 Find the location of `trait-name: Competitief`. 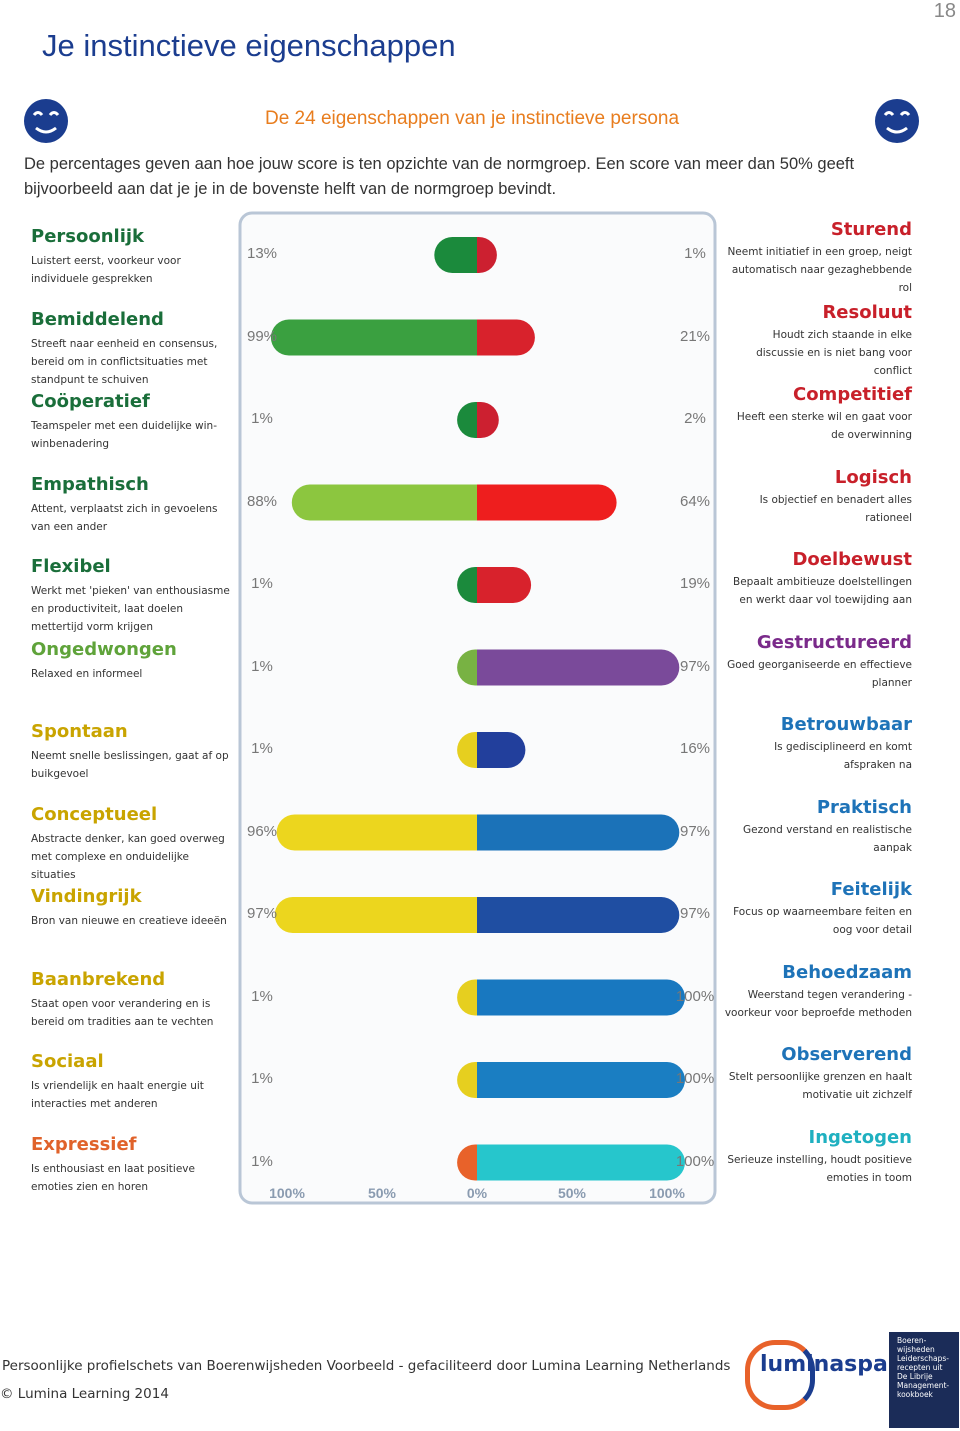

trait-name: Competitief is located at coordinates (852, 394).